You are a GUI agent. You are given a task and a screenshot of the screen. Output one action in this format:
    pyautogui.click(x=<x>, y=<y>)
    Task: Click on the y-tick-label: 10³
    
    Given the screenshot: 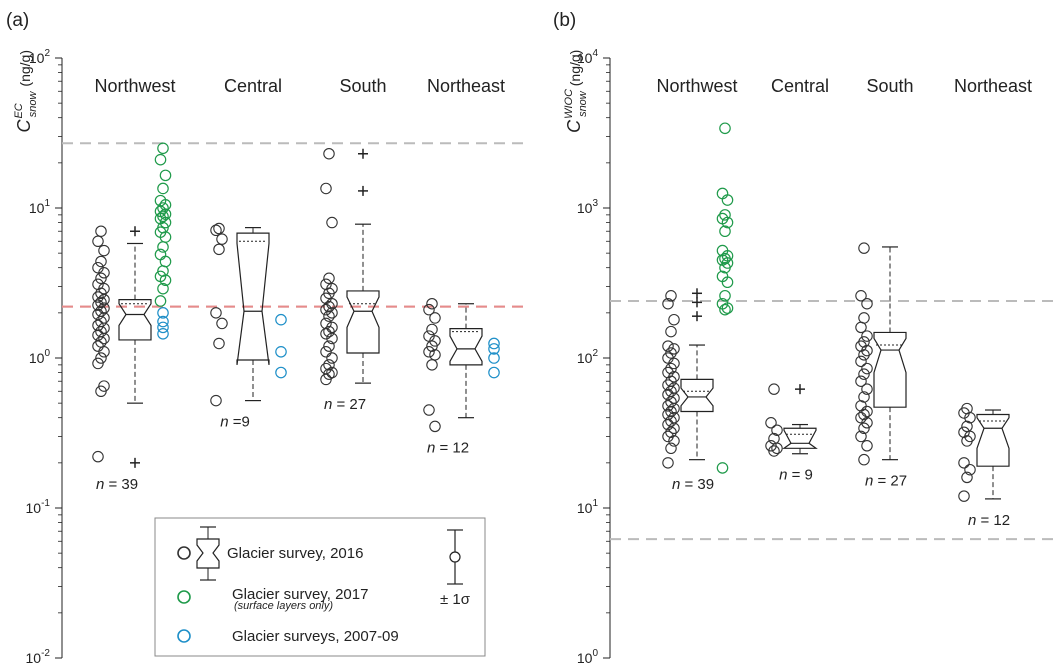 What is the action you would take?
    pyautogui.click(x=588, y=207)
    